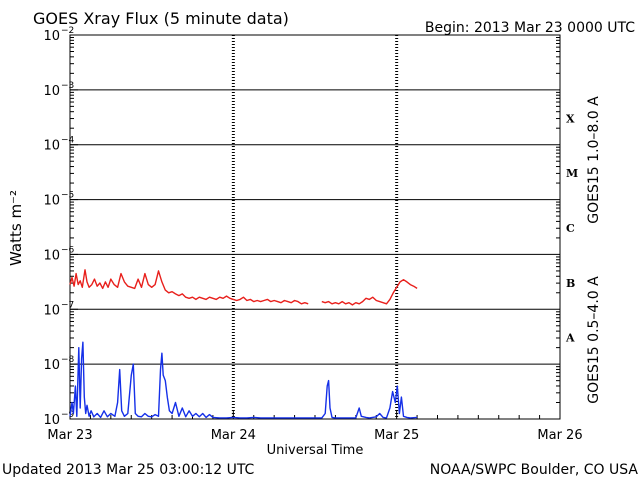 Image resolution: width=640 pixels, height=480 pixels. I want to click on x-tick-label: Mar 25, so click(396, 435).